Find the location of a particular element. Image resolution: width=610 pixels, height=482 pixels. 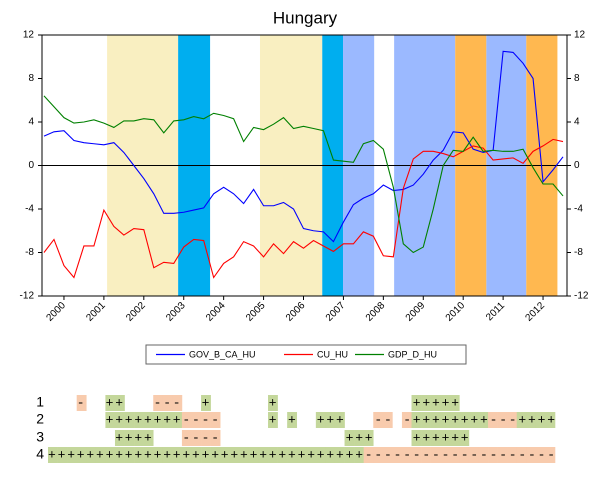

y2-tick-label: -12 is located at coordinates (581, 296).